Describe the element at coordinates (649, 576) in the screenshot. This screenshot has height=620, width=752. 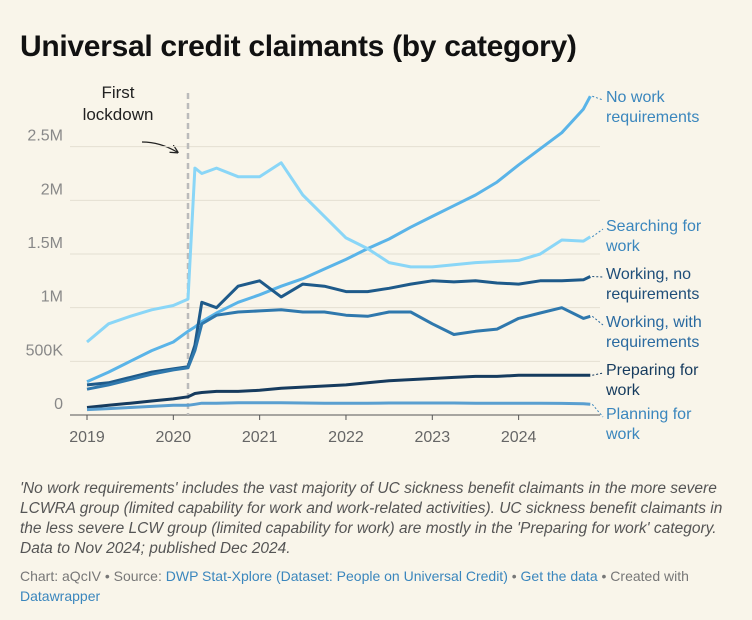
I see `created-label: Created with` at that location.